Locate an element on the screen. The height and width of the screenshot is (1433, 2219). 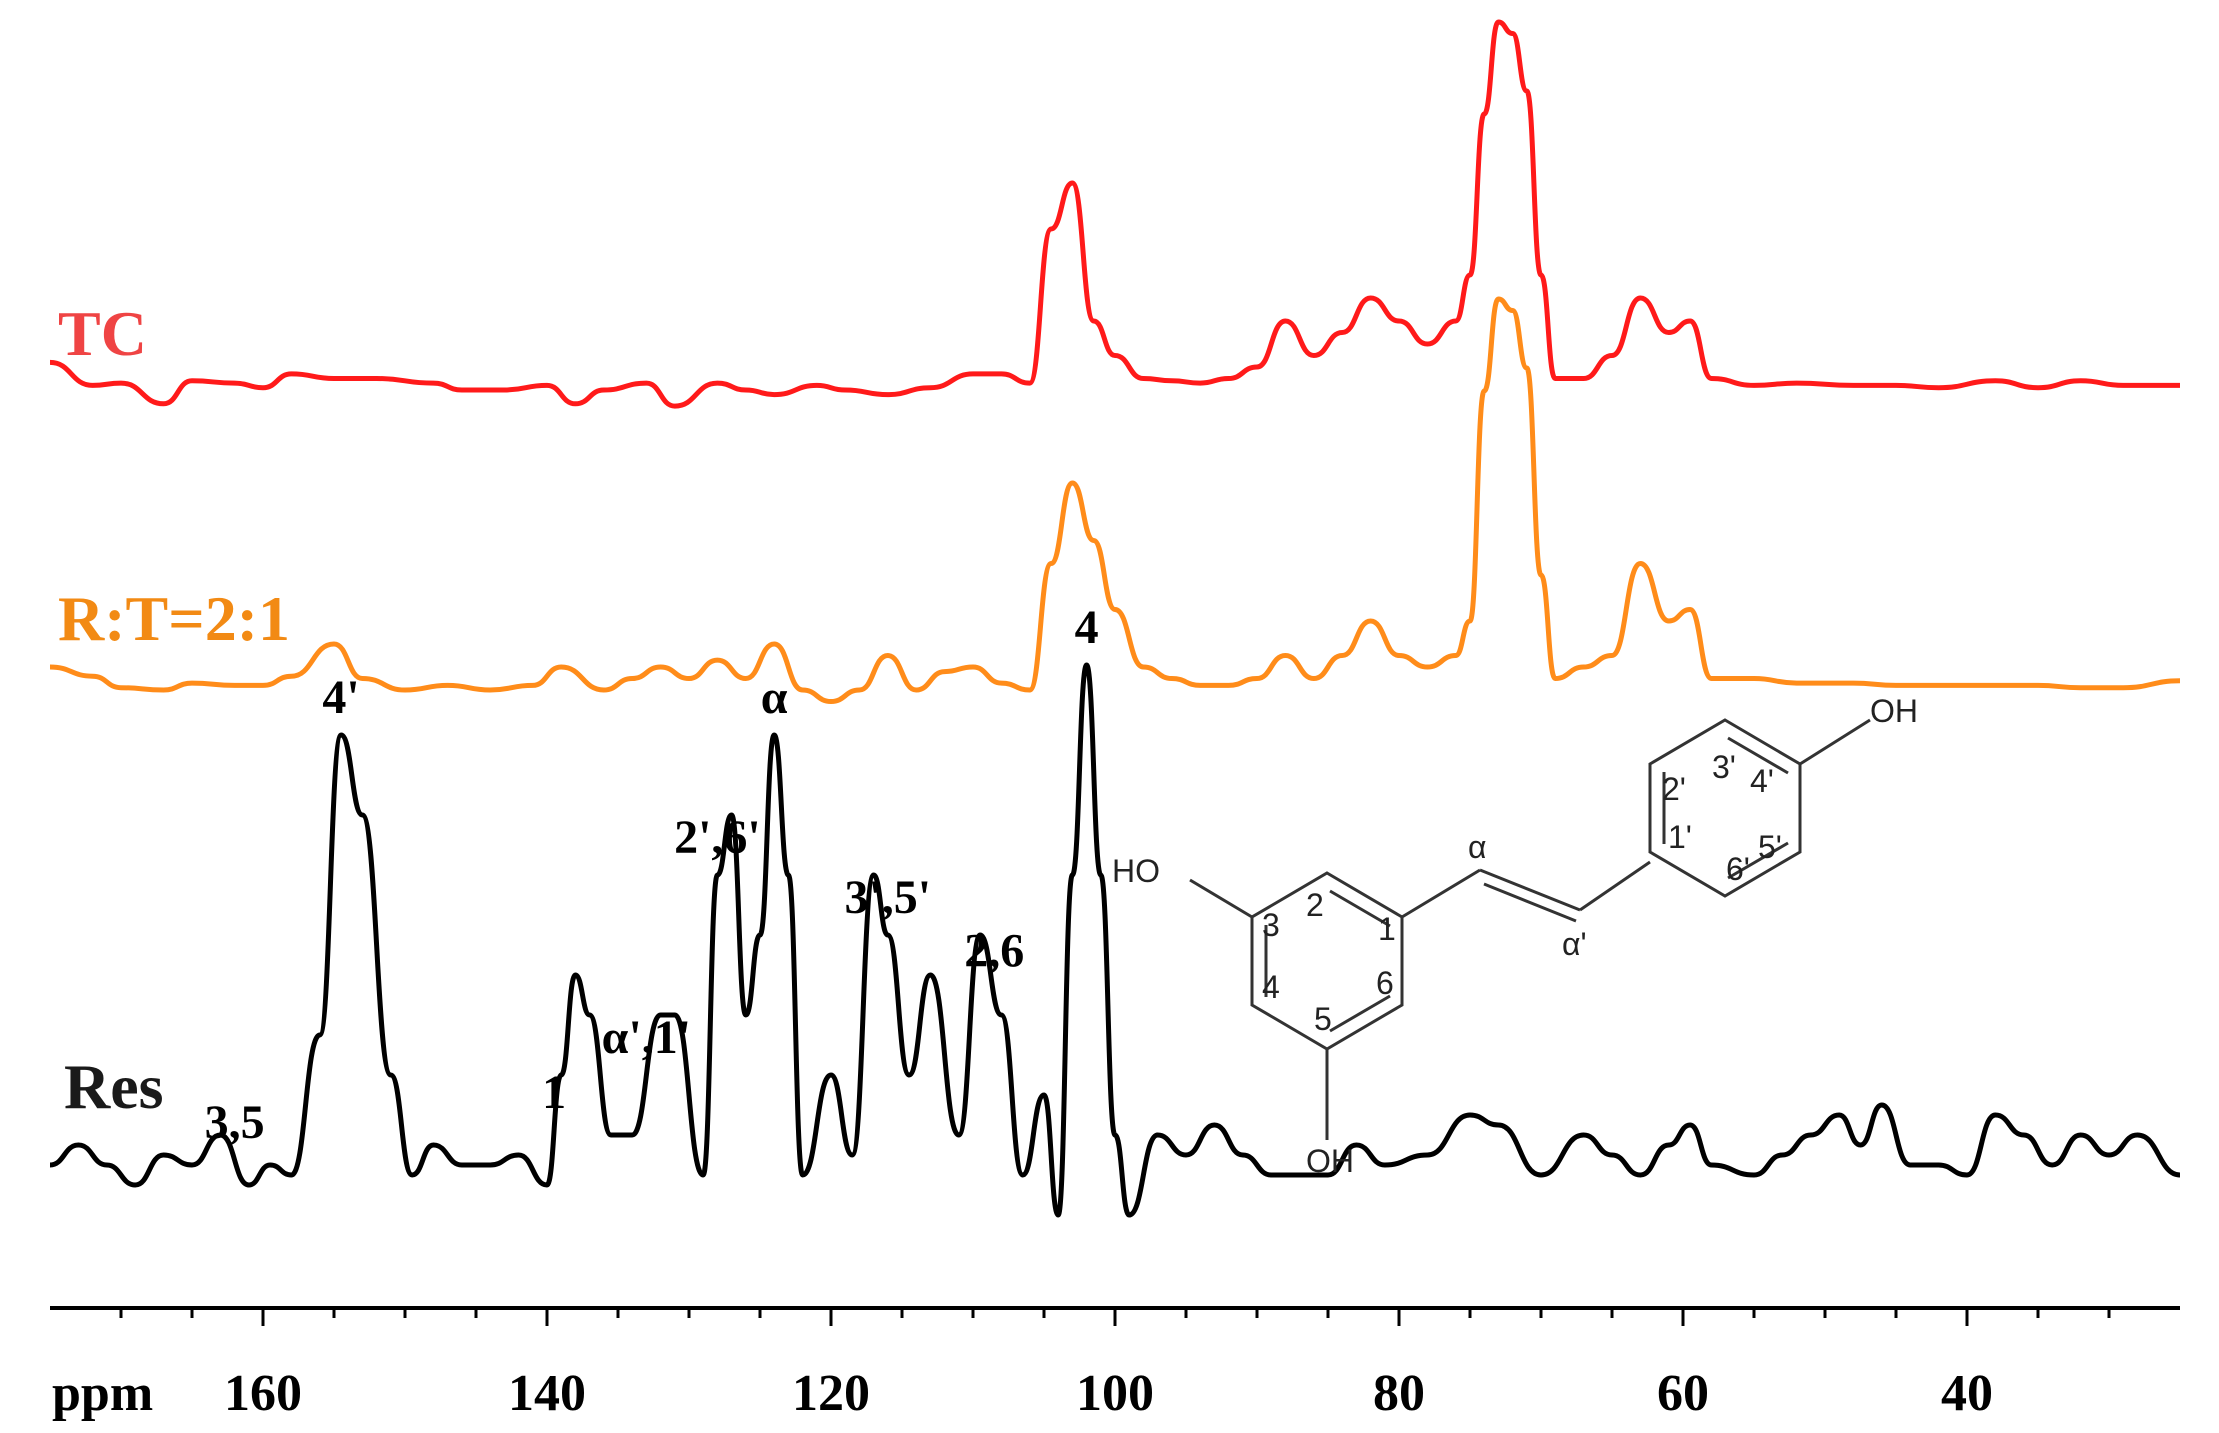
peak-label: 2',6' is located at coordinates (717, 837).